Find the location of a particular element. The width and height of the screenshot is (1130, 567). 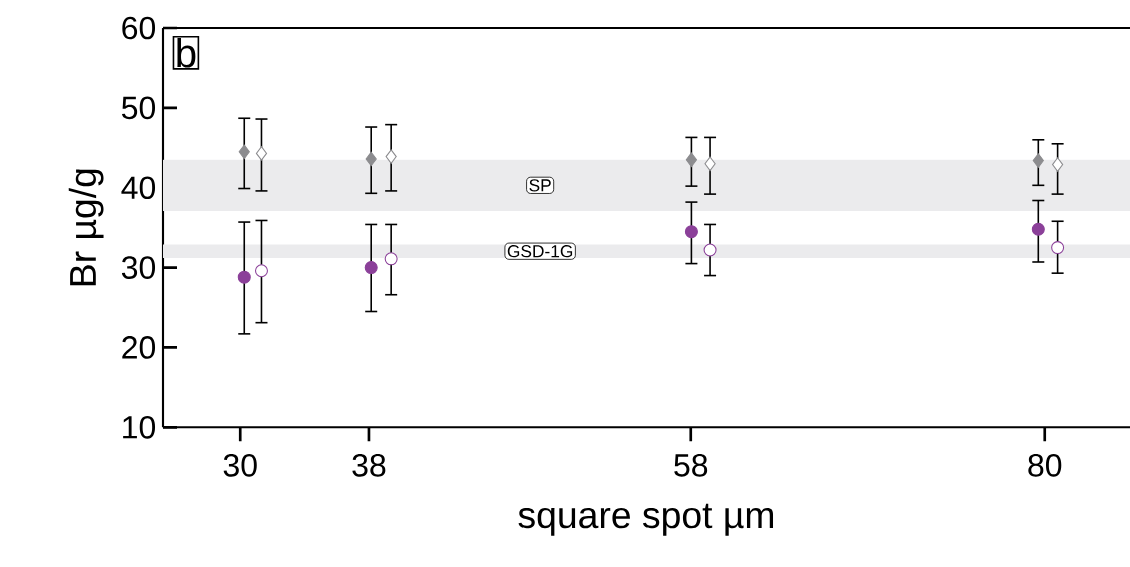

x-tick-label: 30 is located at coordinates (240, 465).